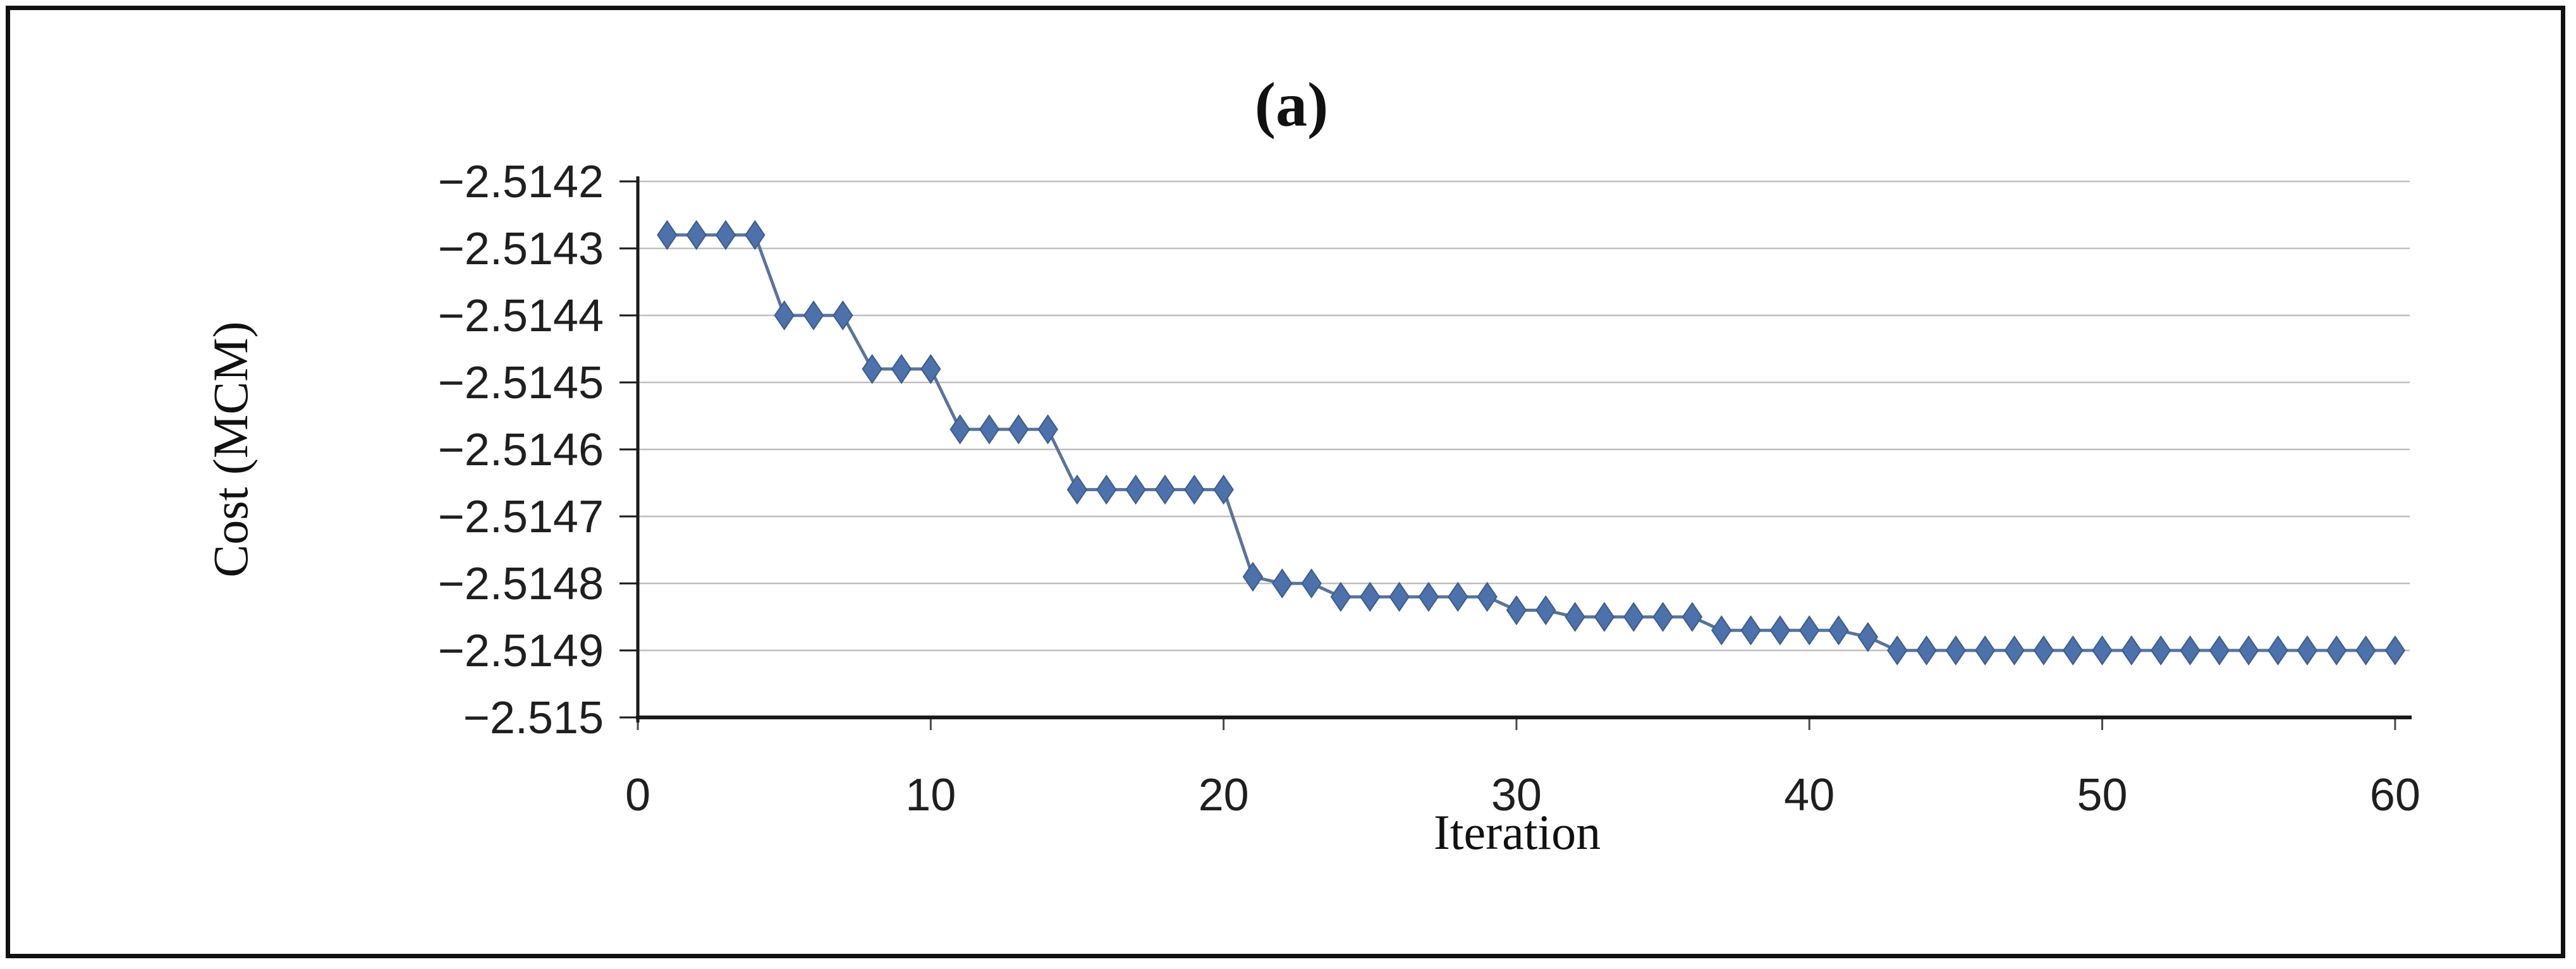  I want to click on y-tick-label: −2.5143, so click(521, 249).